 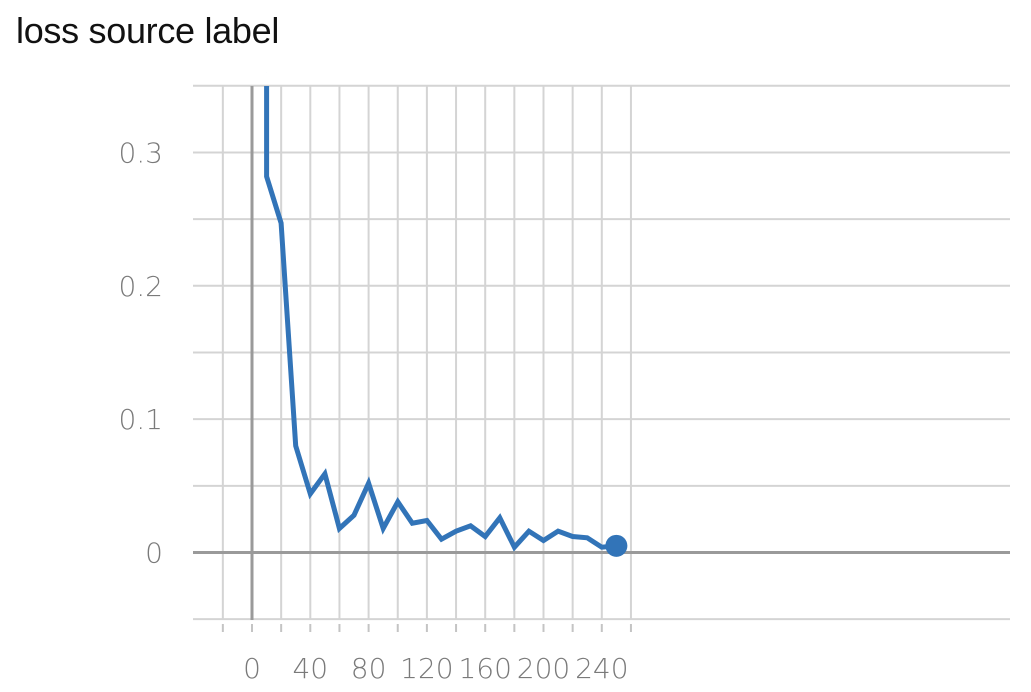 I want to click on y-tick-label: 0.1, so click(x=140, y=419).